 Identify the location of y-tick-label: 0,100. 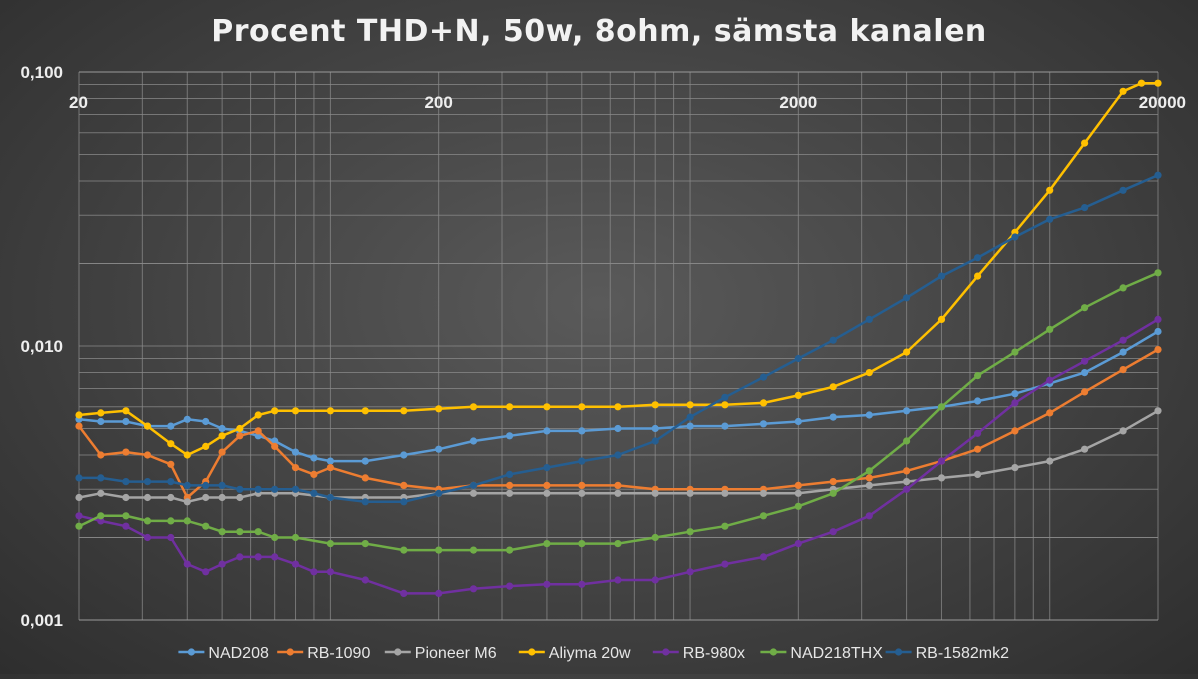
(41, 72).